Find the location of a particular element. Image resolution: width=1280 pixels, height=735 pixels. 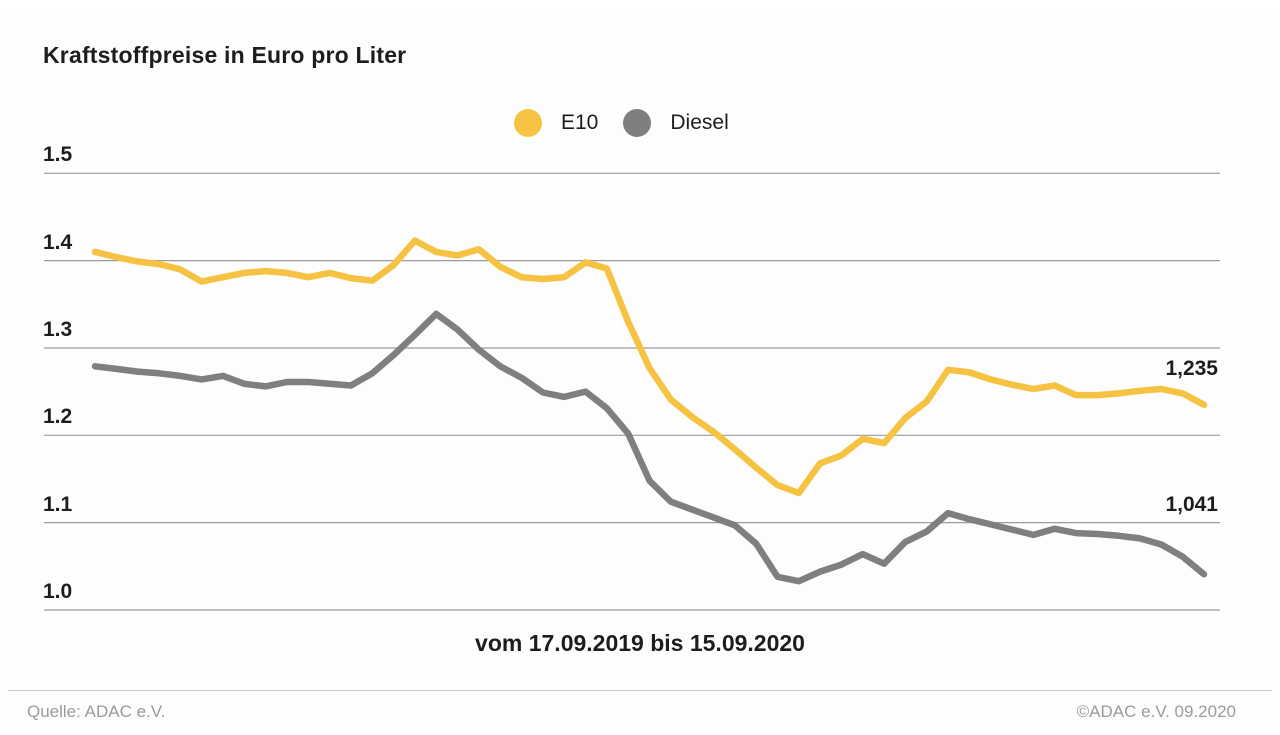

ytick-1-4: 1.4 is located at coordinates (58, 242).